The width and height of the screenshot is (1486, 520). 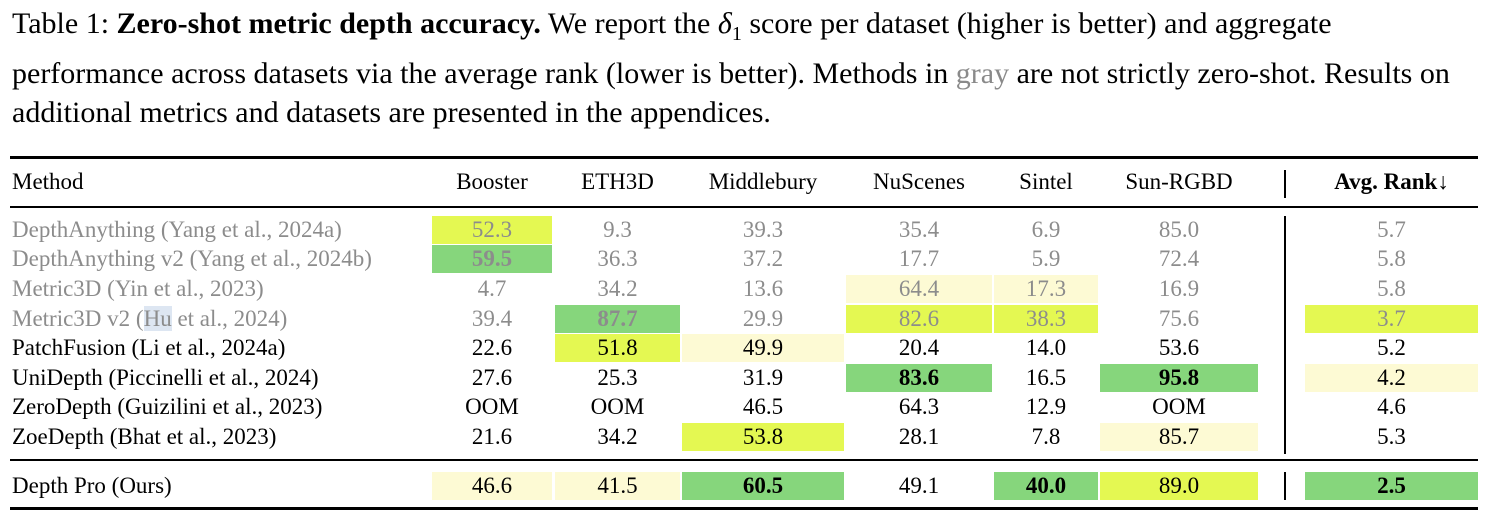 What do you see at coordinates (617, 229) in the screenshot?
I see `cell-eth3d: 9.3` at bounding box center [617, 229].